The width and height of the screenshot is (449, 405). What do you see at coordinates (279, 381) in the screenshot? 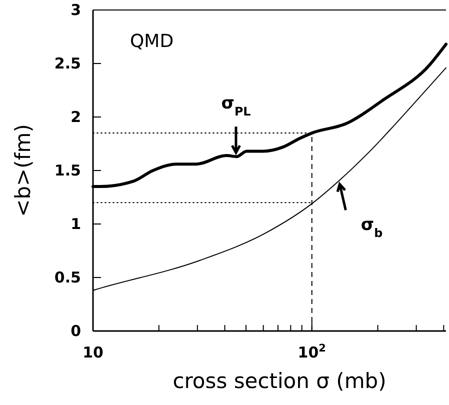
I see `x-axis-title: cross section σ (mb)` at bounding box center [279, 381].